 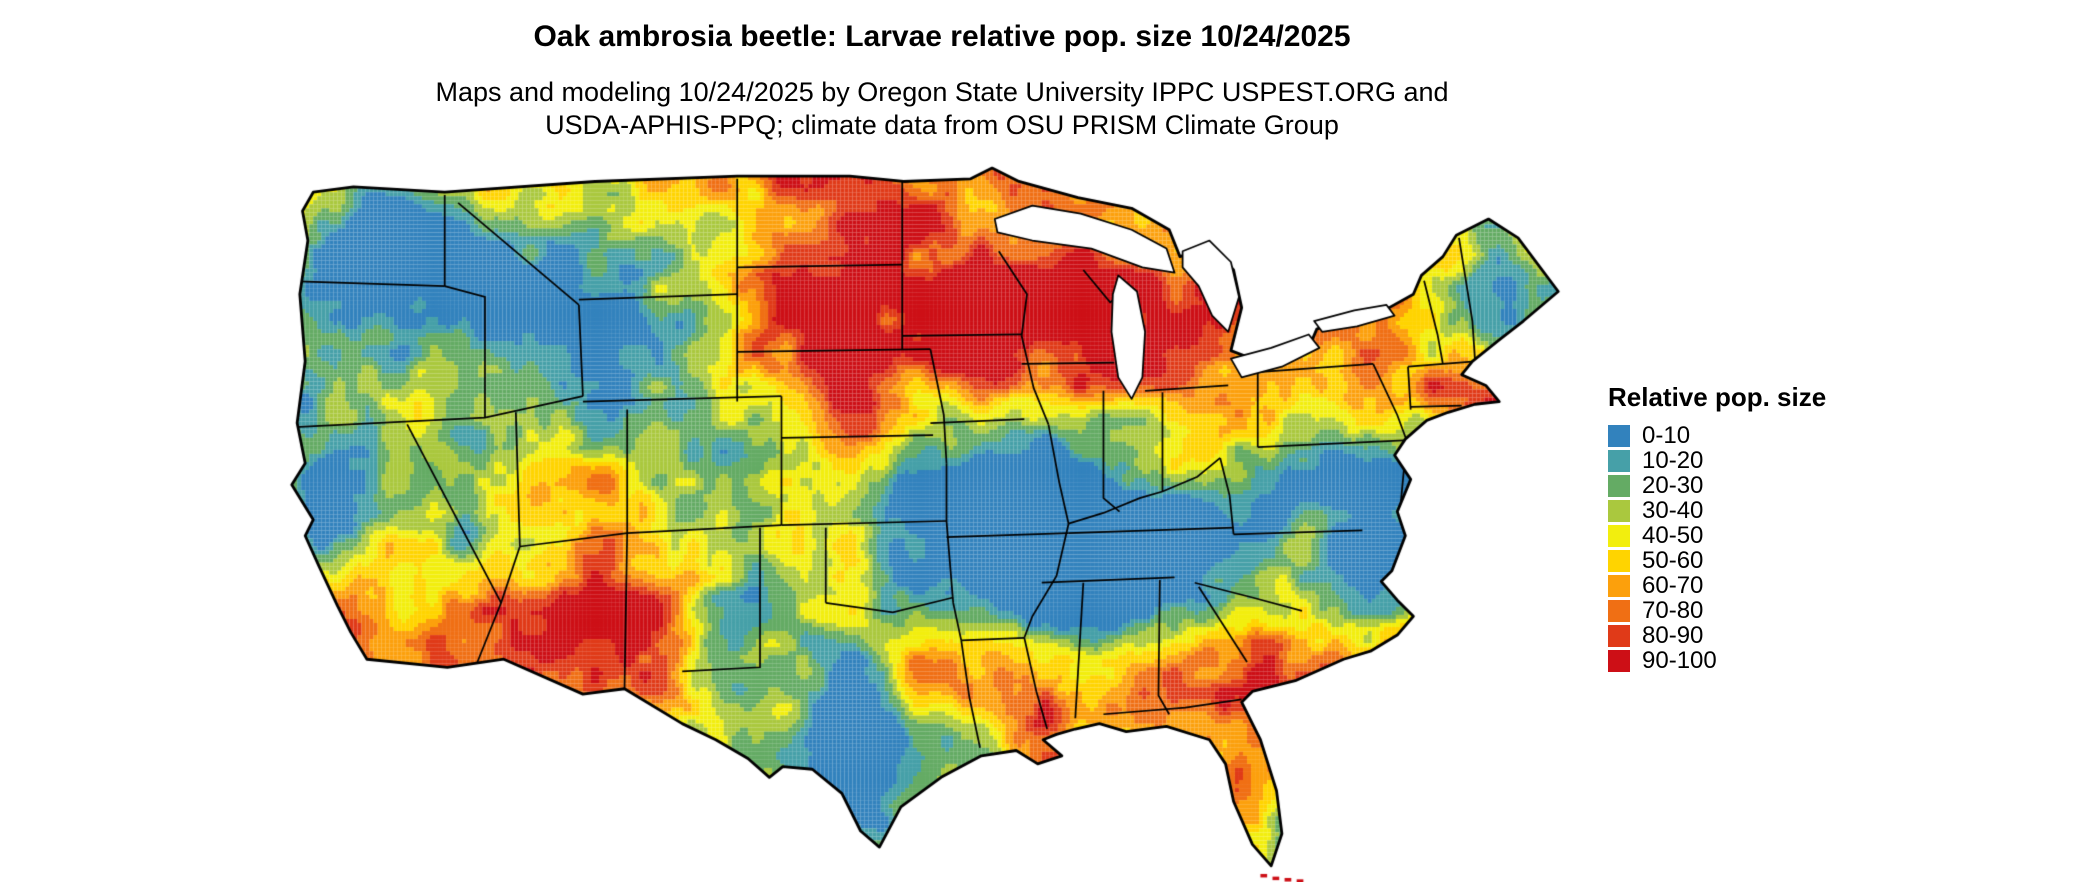 I want to click on legend-label: 50-60, so click(x=1673, y=560).